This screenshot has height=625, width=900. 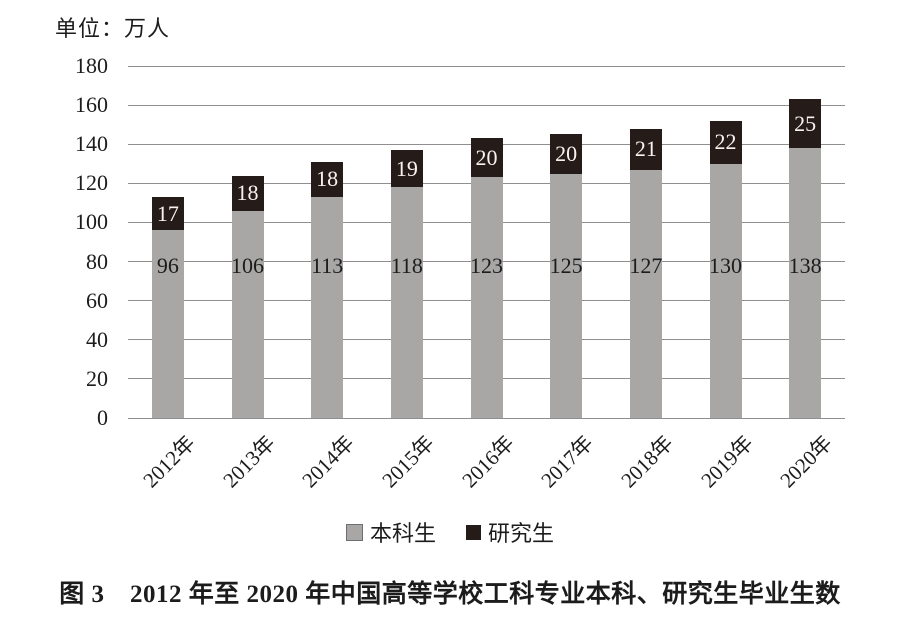 I want to click on x-axis-tick-label: 2013年, so click(x=248, y=461).